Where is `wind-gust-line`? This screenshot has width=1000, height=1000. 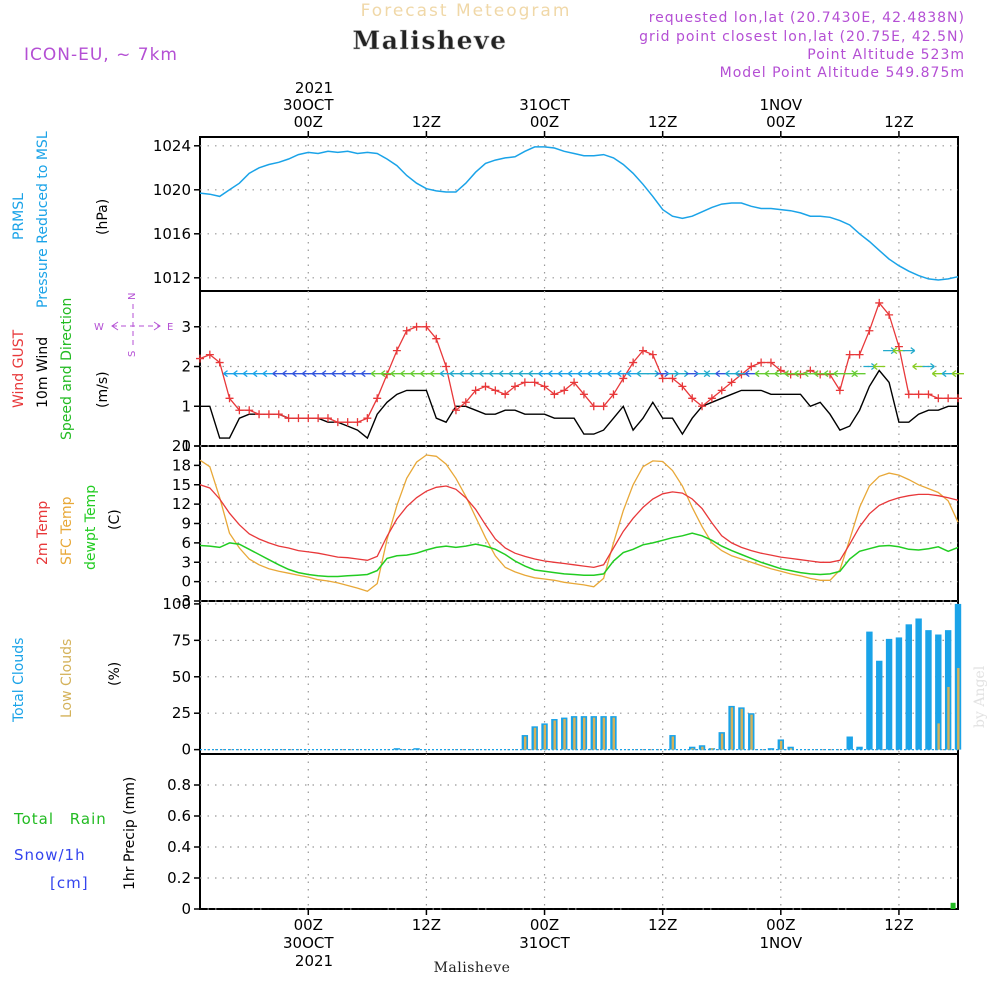
wind-gust-line is located at coordinates (578, 362).